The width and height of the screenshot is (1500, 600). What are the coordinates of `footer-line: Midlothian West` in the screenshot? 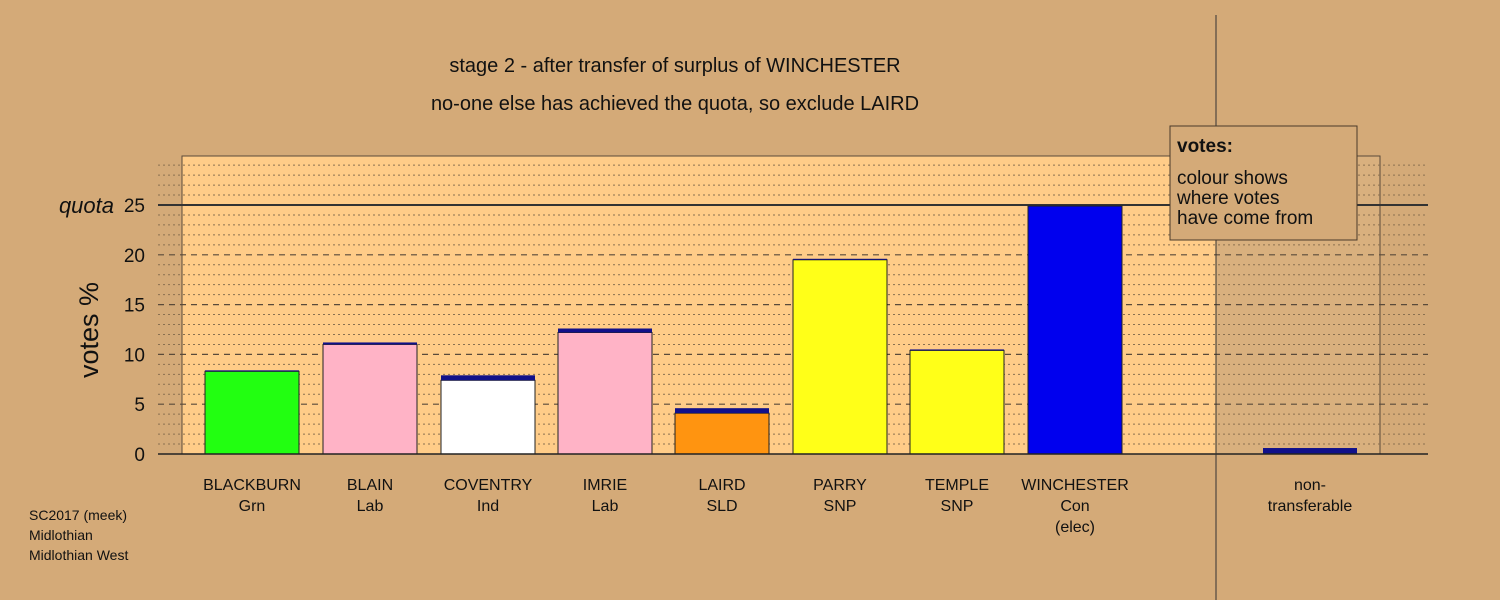 It's located at (78, 555).